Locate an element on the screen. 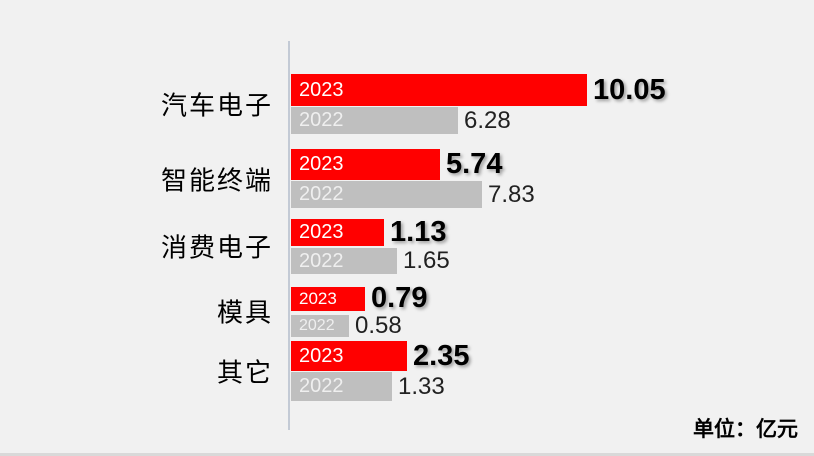 This screenshot has height=456, width=814. category-label: 智能终端 is located at coordinates (216, 180).